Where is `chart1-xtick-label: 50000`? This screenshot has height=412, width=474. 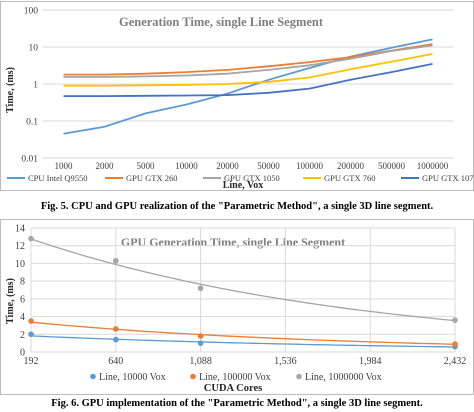
chart1-xtick-label: 50000 is located at coordinates (268, 166).